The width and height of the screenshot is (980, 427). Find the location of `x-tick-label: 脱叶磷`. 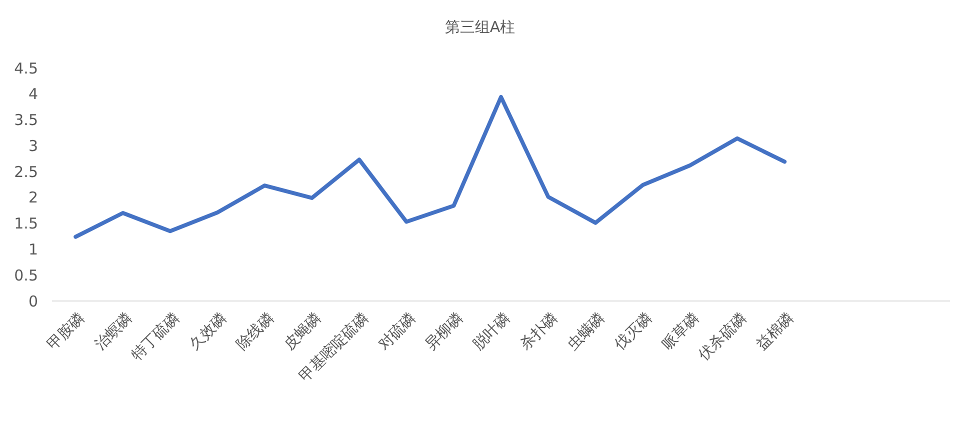

x-tick-label: 脱叶磷 is located at coordinates (491, 331).